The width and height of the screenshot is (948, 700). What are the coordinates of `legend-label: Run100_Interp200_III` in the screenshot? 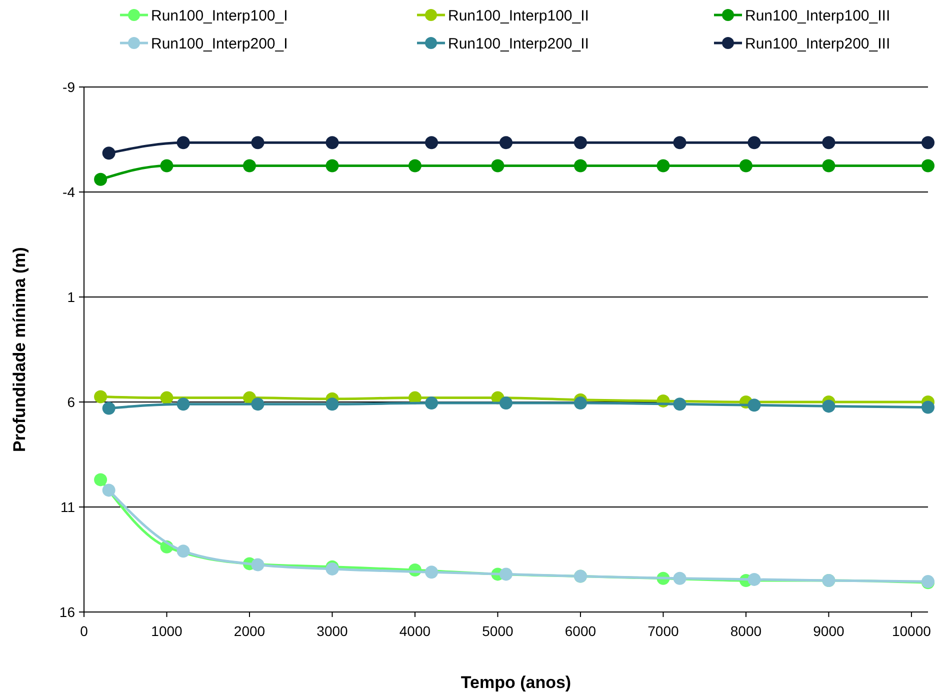 It's located at (817, 43).